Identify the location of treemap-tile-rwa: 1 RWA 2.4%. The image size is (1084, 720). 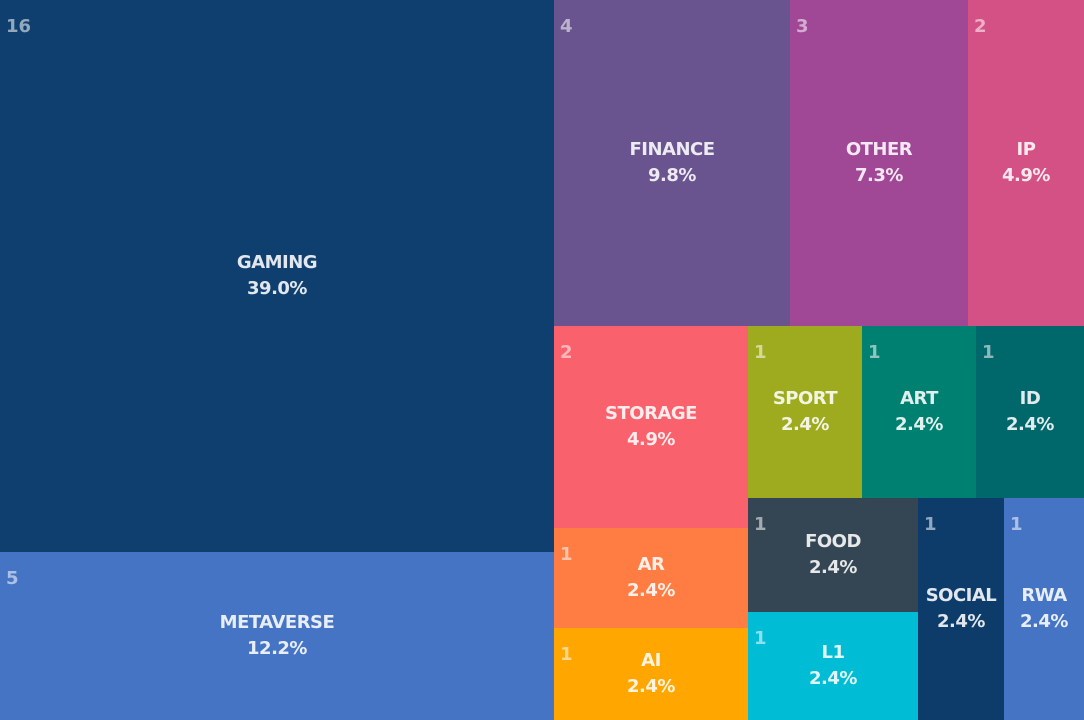
(1044, 609).